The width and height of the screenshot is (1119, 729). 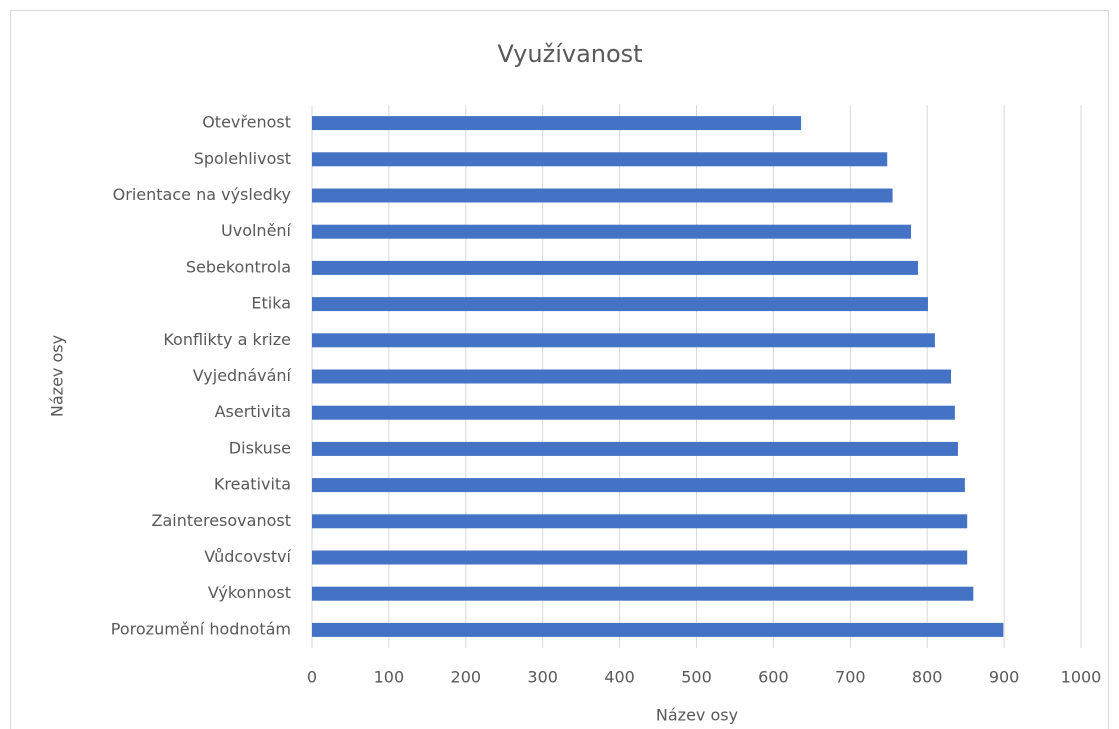 I want to click on y-tick-label: Kreativita, so click(x=252, y=484).